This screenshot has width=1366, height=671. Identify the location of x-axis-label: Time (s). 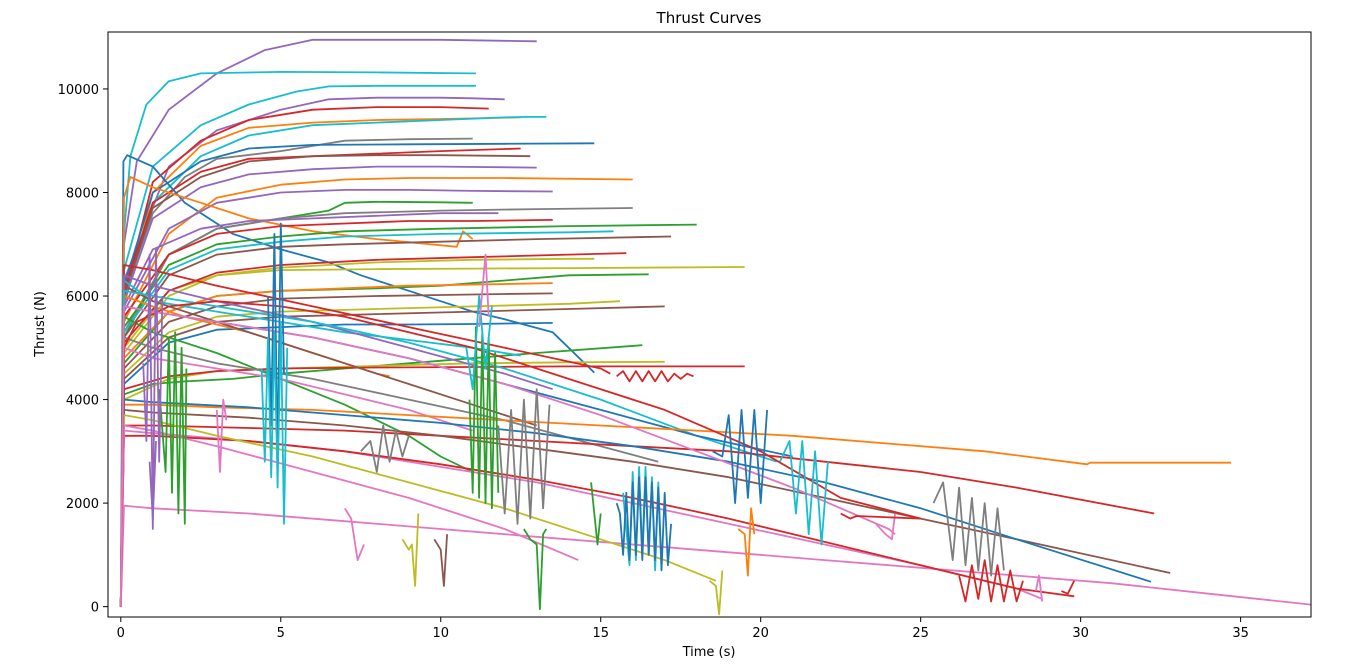
(709, 652).